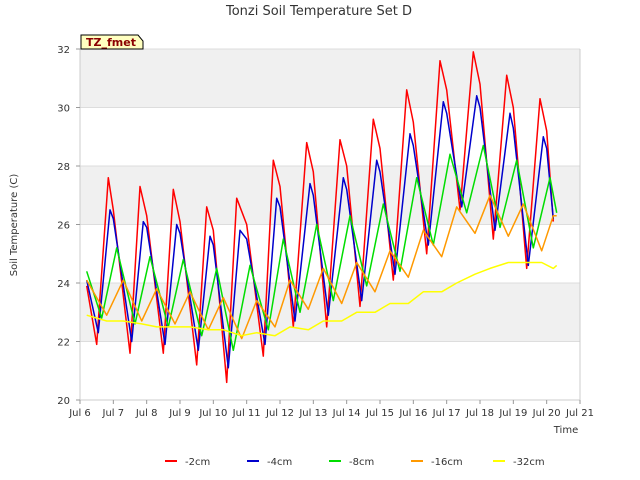 Image resolution: width=640 pixels, height=480 pixels. I want to click on station-badge-box, so click(112, 42).